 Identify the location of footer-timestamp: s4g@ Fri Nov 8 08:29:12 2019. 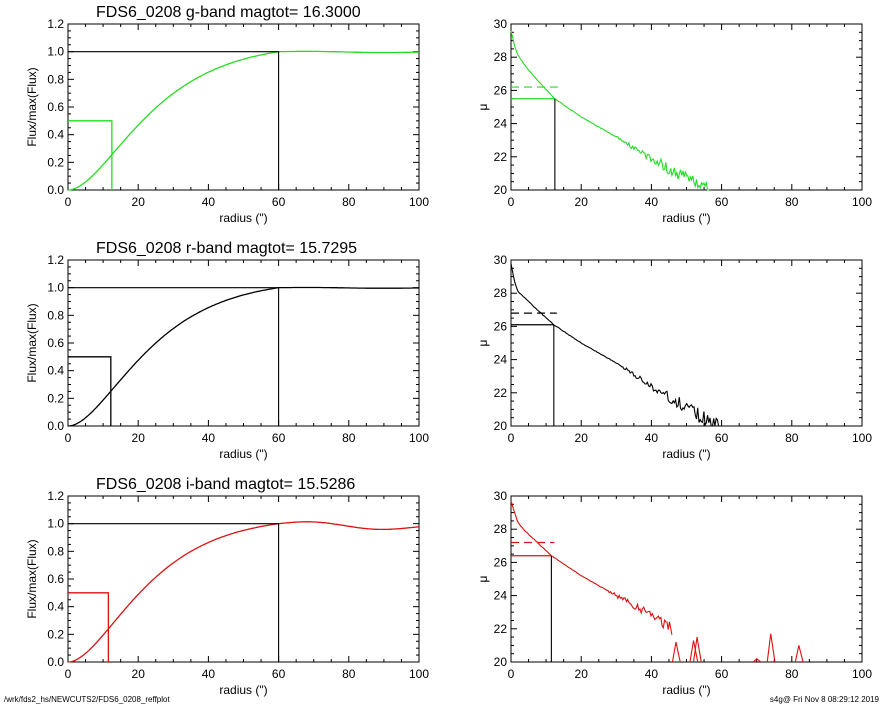
(824, 699).